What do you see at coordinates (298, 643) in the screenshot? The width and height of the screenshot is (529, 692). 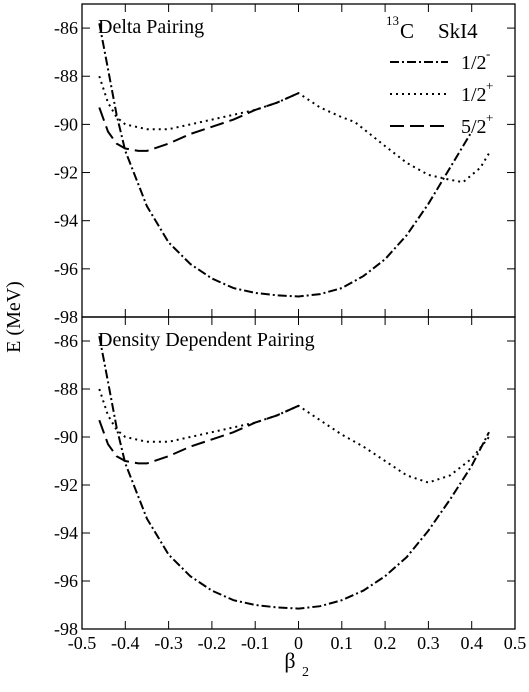 I see `x-tick-label: 0` at bounding box center [298, 643].